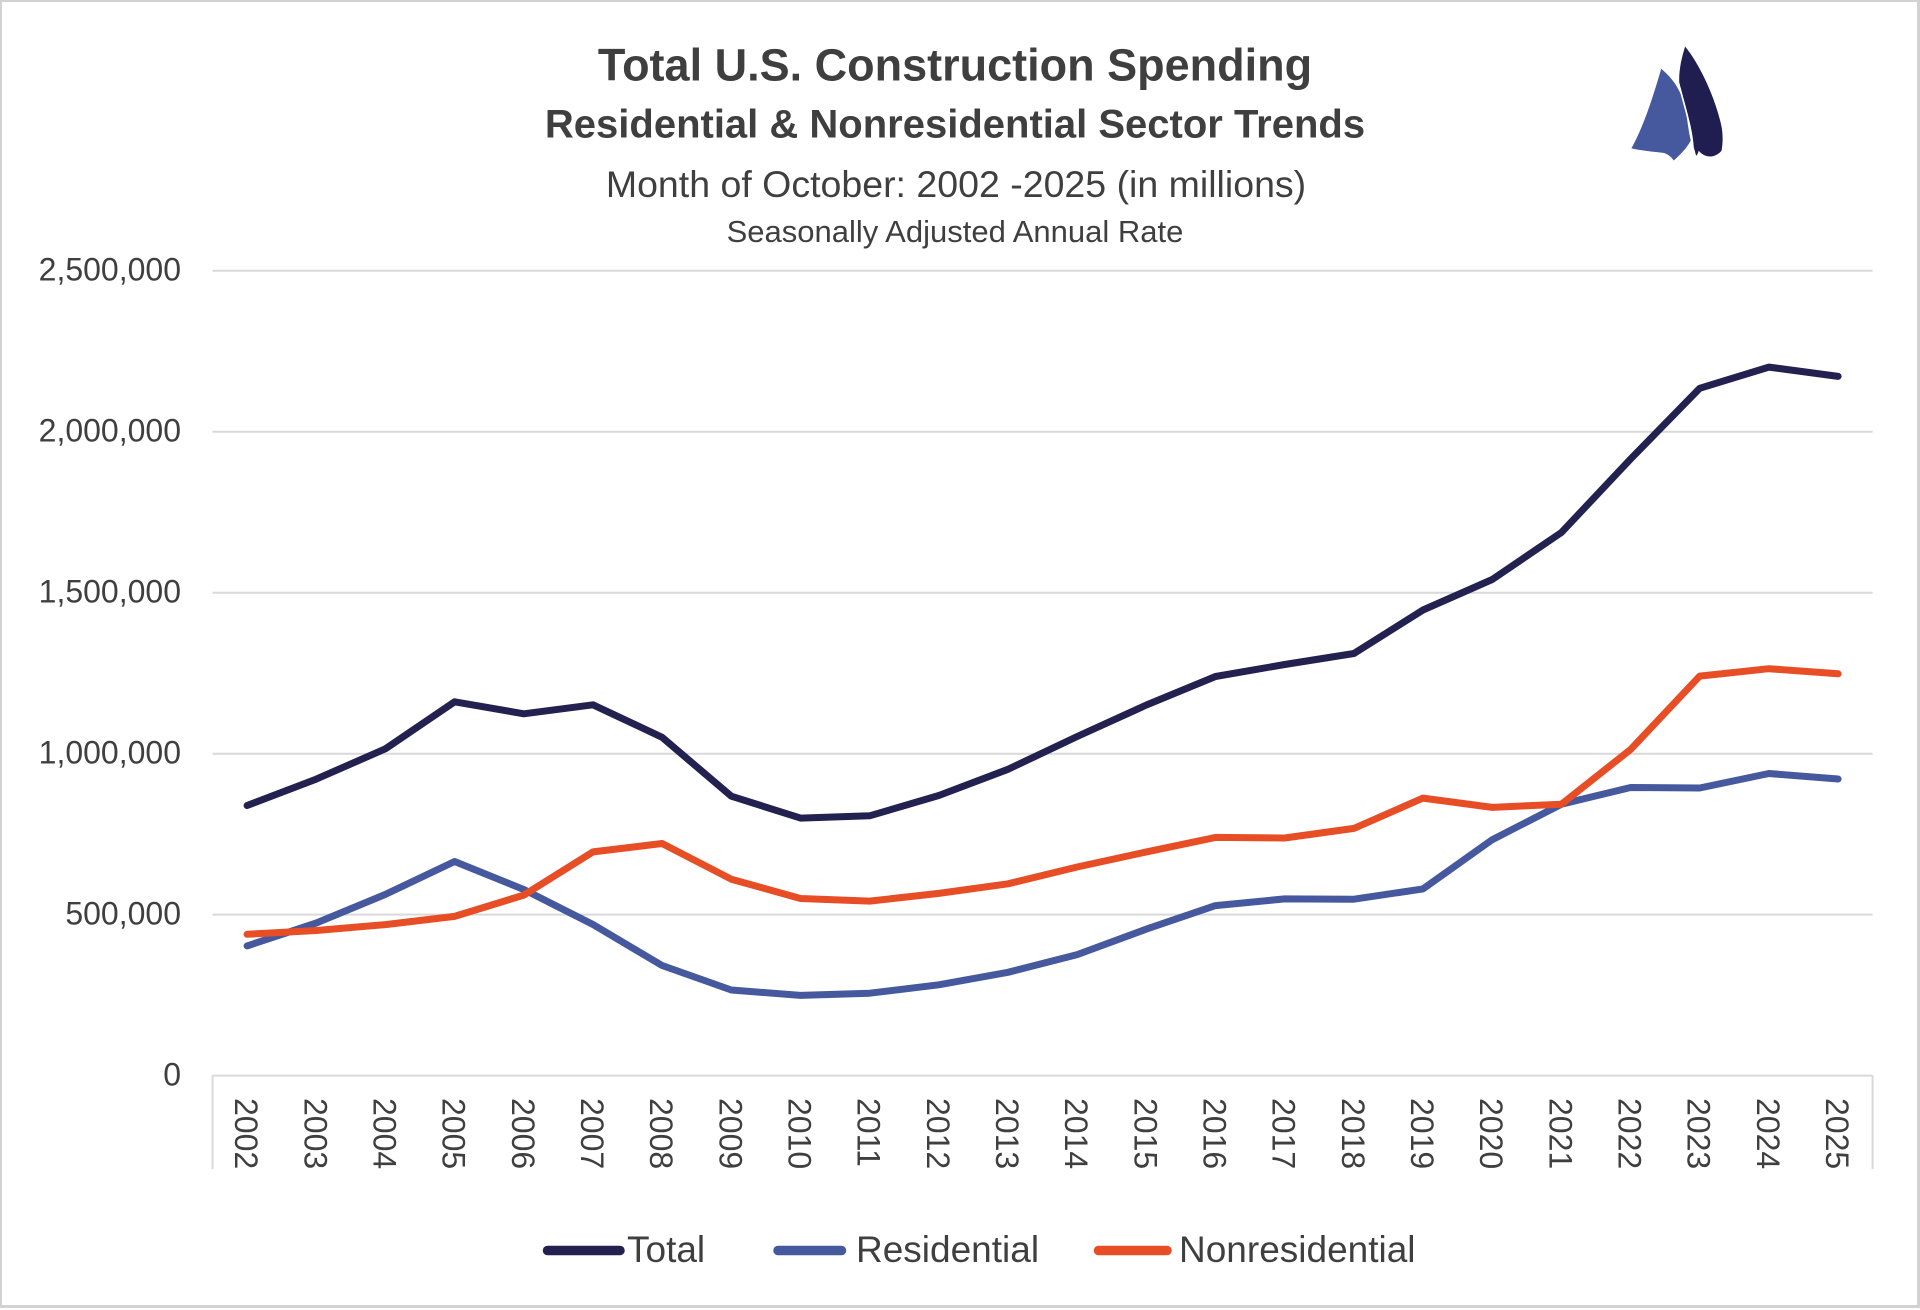  What do you see at coordinates (454, 1133) in the screenshot?
I see `svg-text: 2005` at bounding box center [454, 1133].